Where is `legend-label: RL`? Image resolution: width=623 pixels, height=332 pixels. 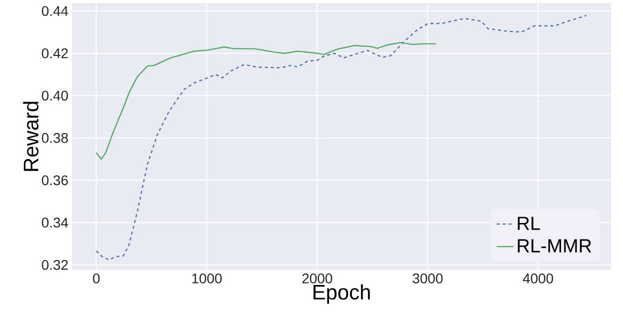
legend-label: RL is located at coordinates (529, 223).